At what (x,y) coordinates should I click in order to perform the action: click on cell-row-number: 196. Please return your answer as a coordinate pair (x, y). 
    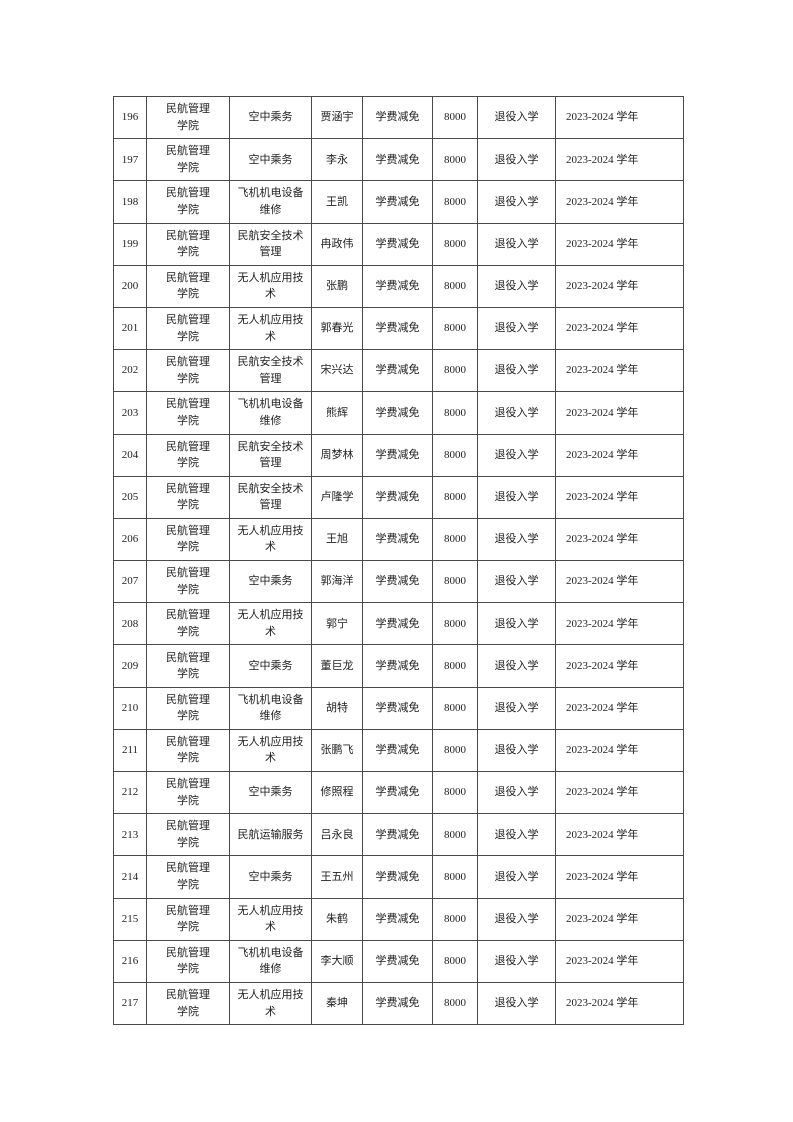
    Looking at the image, I should click on (130, 117).